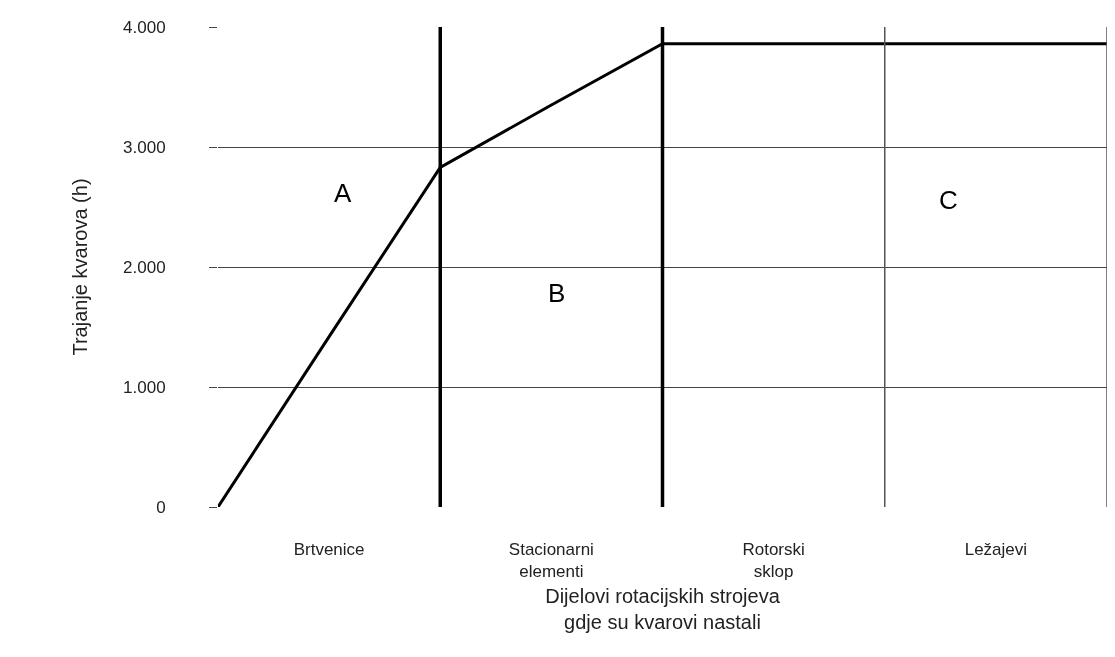 The image size is (1115, 657). What do you see at coordinates (948, 200) in the screenshot?
I see `annotation: C` at bounding box center [948, 200].